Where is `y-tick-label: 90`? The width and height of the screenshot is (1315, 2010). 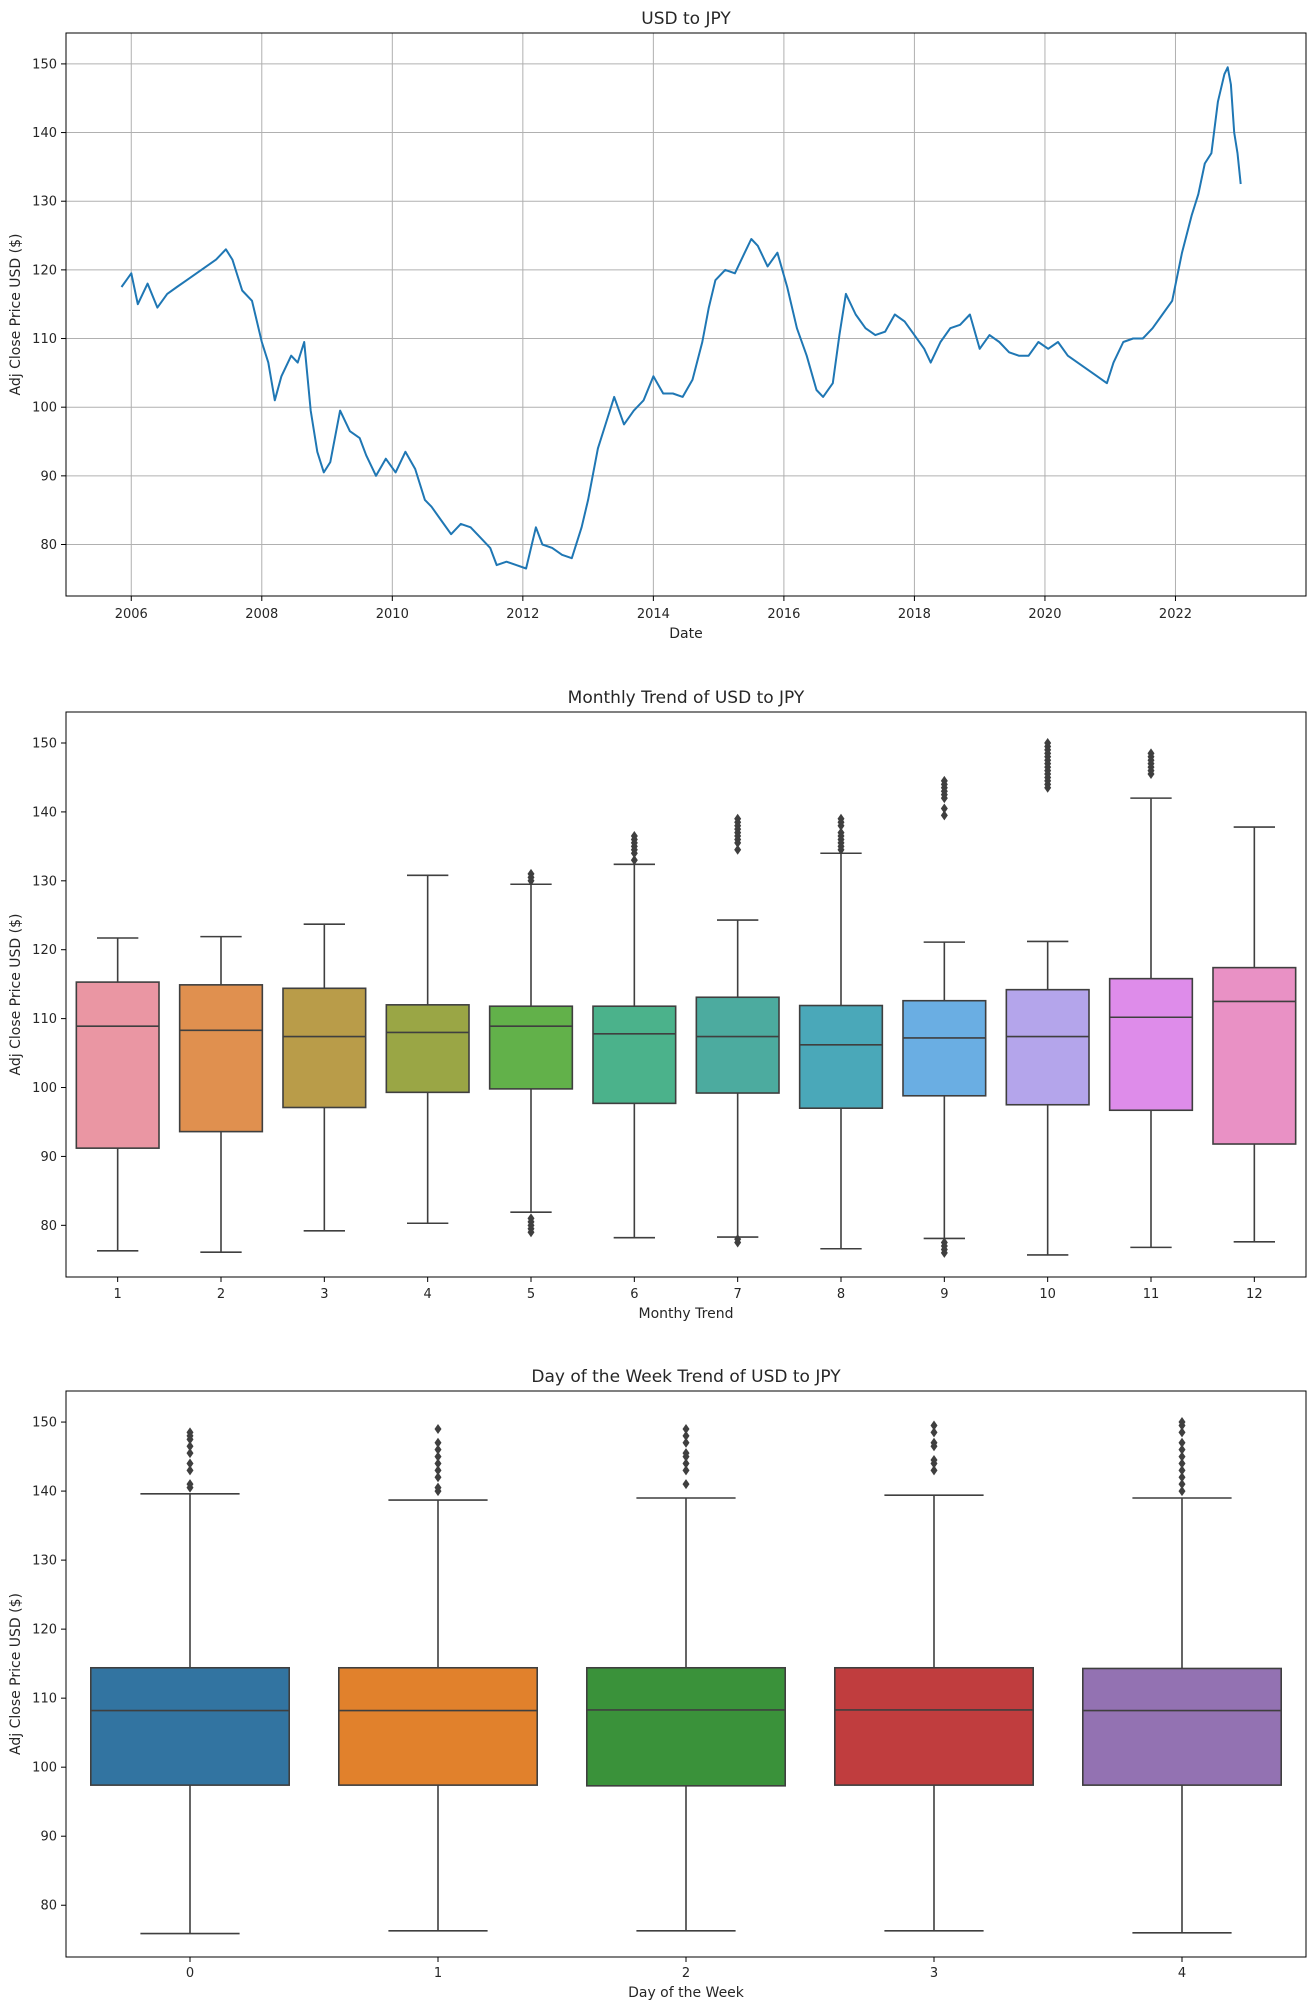 y-tick-label: 90 is located at coordinates (48, 476).